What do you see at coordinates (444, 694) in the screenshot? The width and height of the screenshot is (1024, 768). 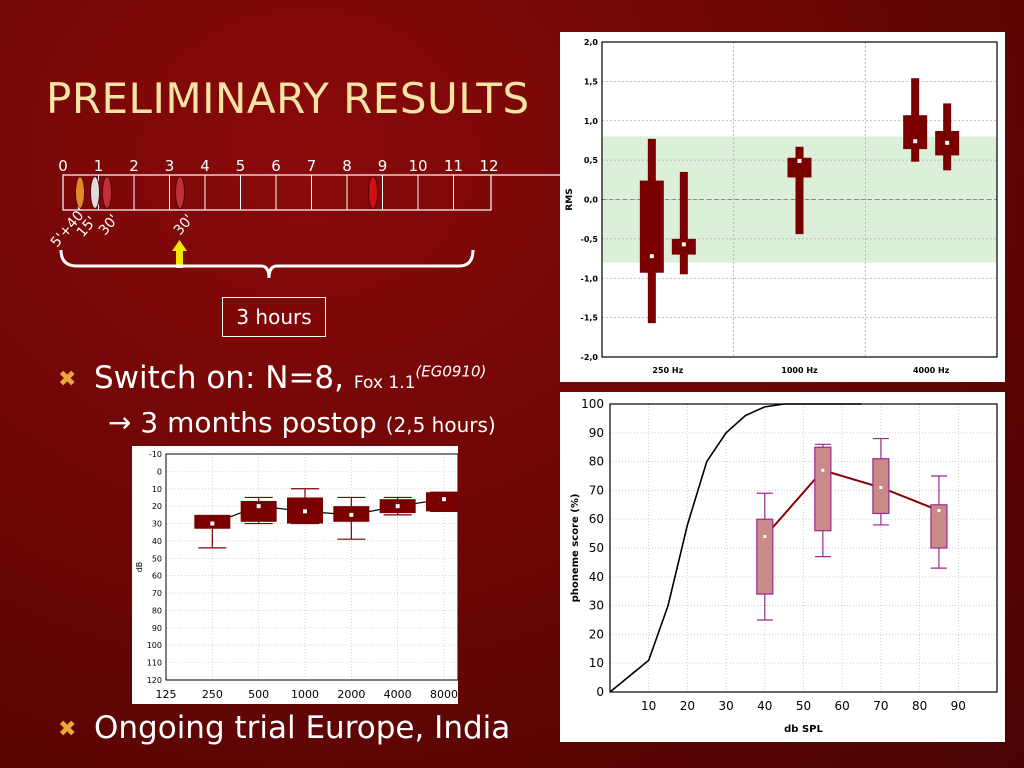 I see `x-tick-label: 8000` at bounding box center [444, 694].